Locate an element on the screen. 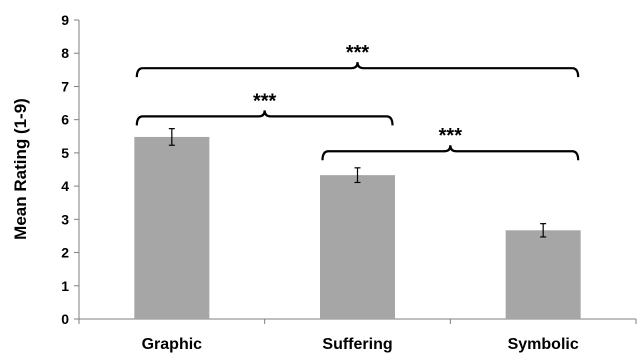 This screenshot has height=361, width=641. y-tick-label: 1 is located at coordinates (65, 286).